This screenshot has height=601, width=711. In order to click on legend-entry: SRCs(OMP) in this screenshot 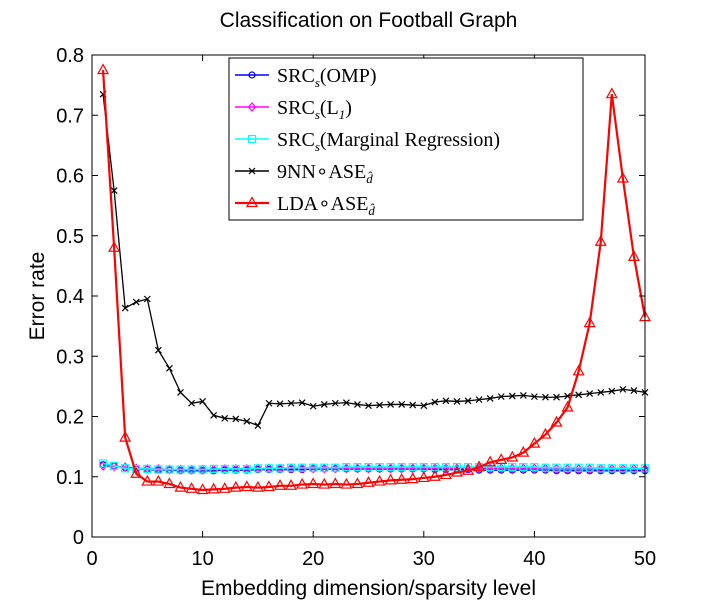, I will do `click(306, 77)`.